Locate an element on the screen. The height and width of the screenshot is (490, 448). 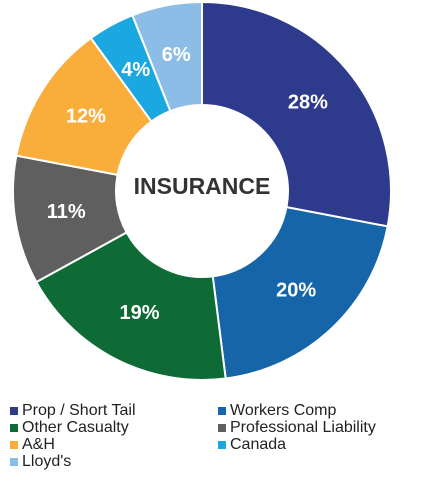
slice-label: 20% is located at coordinates (296, 291).